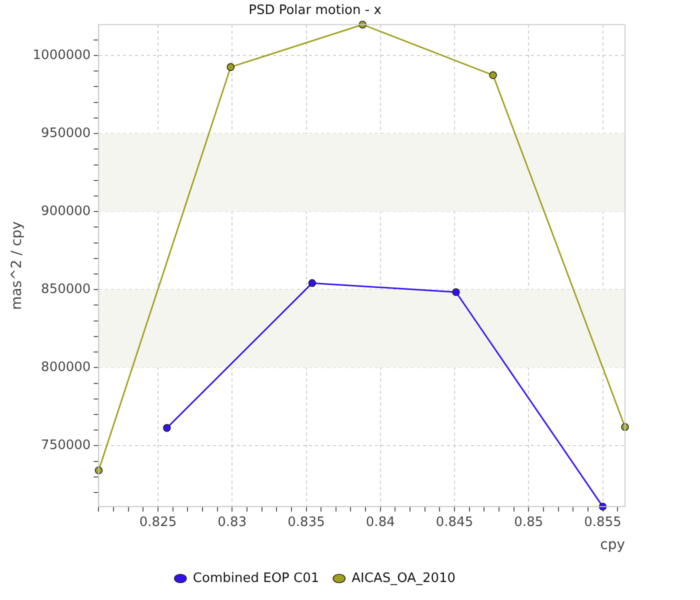  Describe the element at coordinates (232, 522) in the screenshot. I see `x-tick-label: 0.83` at that location.